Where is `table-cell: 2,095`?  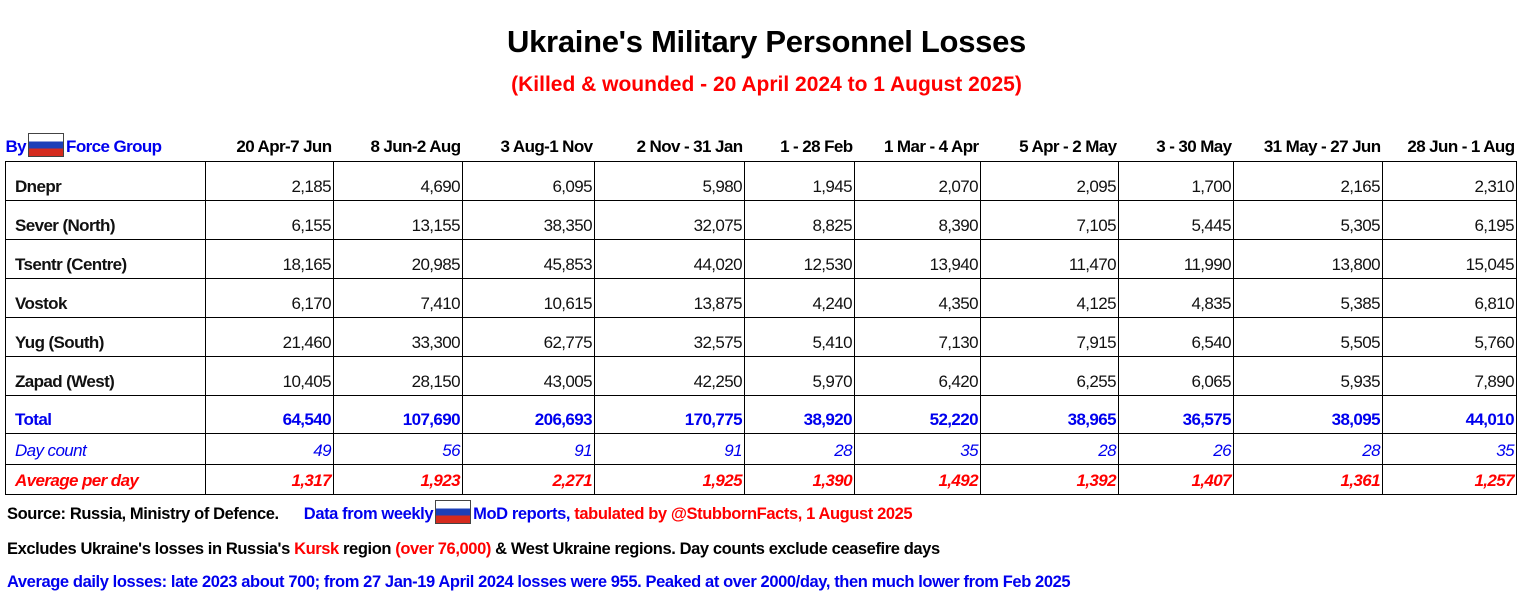 table-cell: 2,095 is located at coordinates (1049, 181).